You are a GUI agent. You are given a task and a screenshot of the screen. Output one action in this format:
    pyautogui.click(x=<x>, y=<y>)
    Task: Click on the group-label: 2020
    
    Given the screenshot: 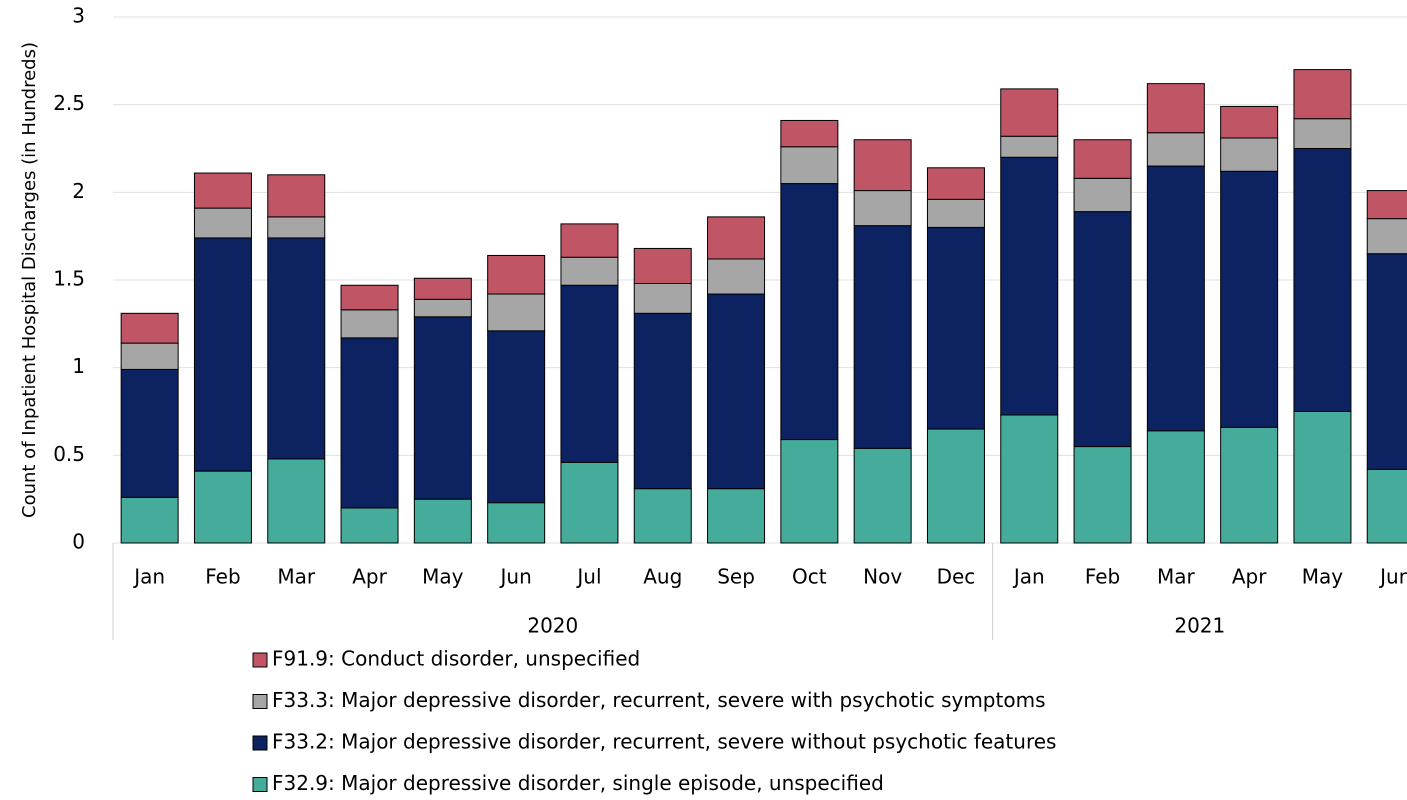 What is the action you would take?
    pyautogui.click(x=552, y=626)
    